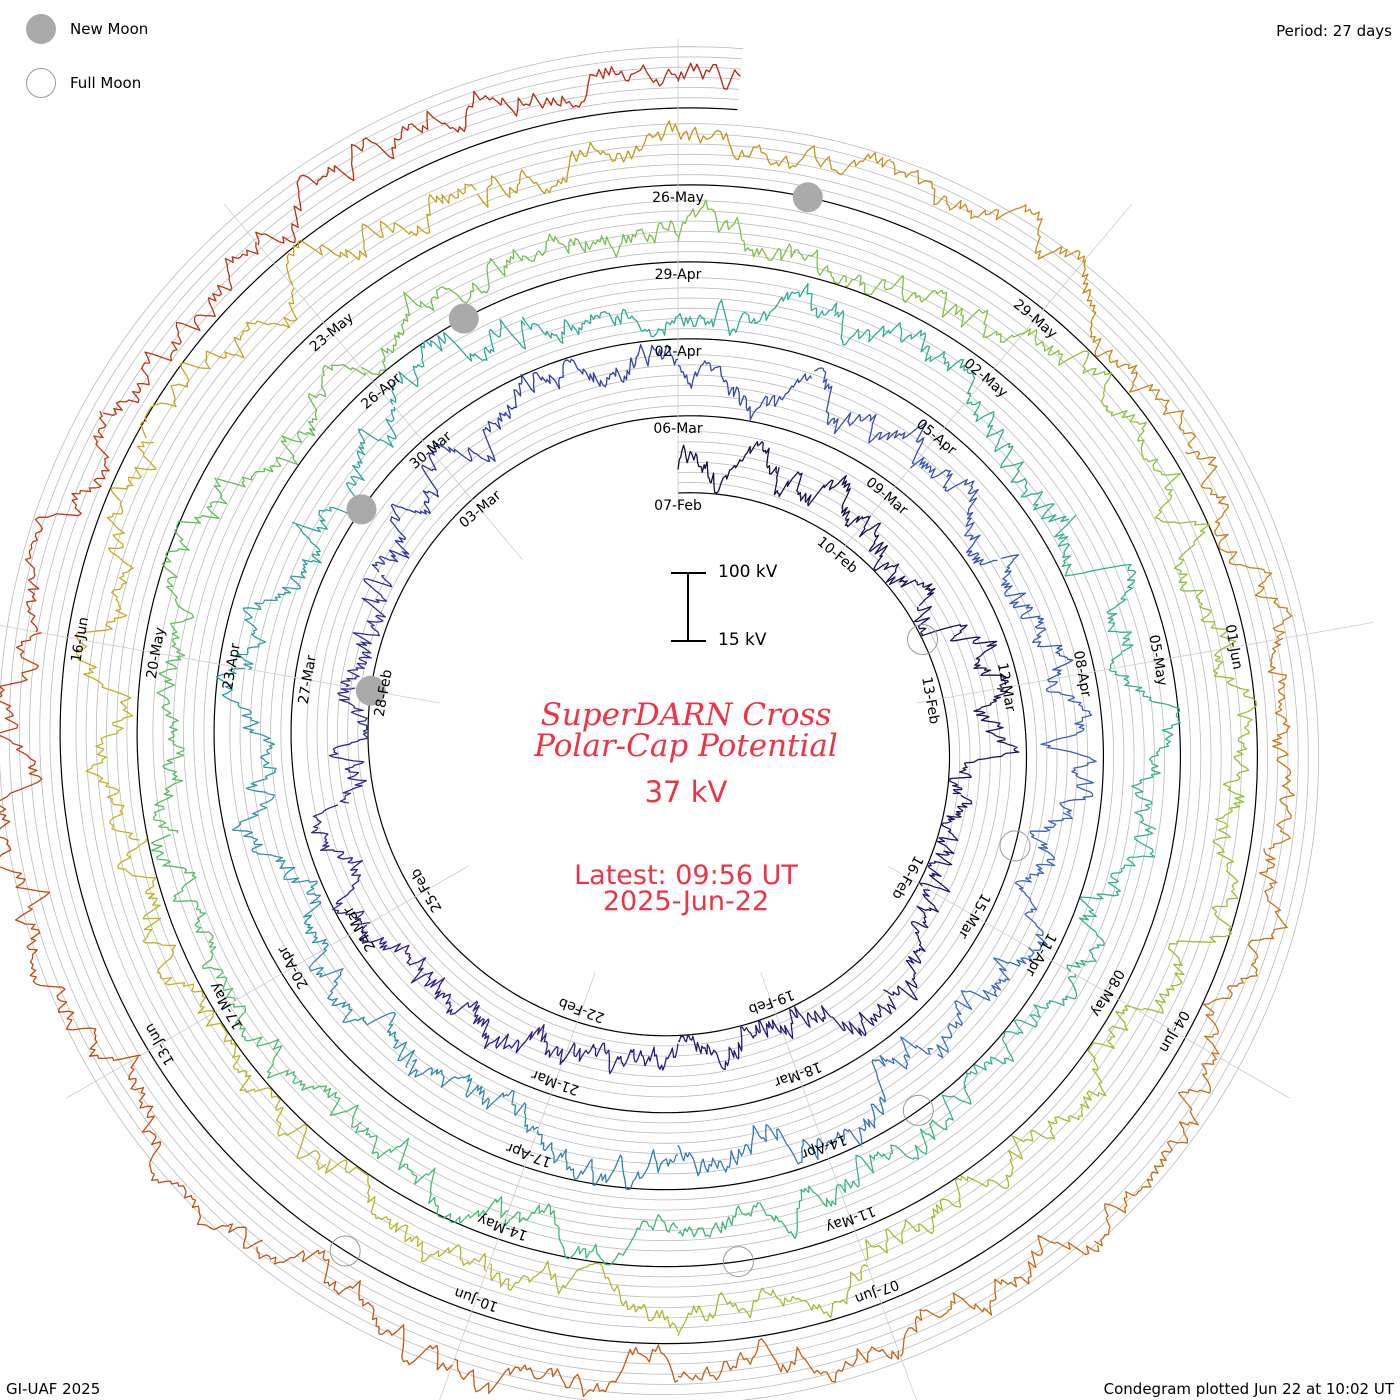 This screenshot has height=1400, width=1400. What do you see at coordinates (678, 429) in the screenshot?
I see `date-label: 06-Mar` at bounding box center [678, 429].